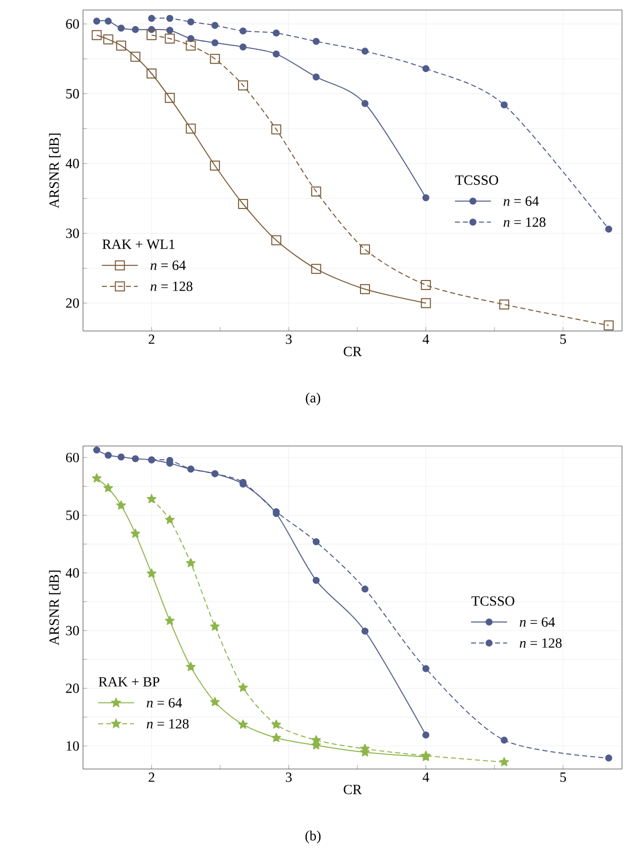 This screenshot has width=624, height=850. What do you see at coordinates (313, 837) in the screenshot?
I see `text: (b)` at bounding box center [313, 837].